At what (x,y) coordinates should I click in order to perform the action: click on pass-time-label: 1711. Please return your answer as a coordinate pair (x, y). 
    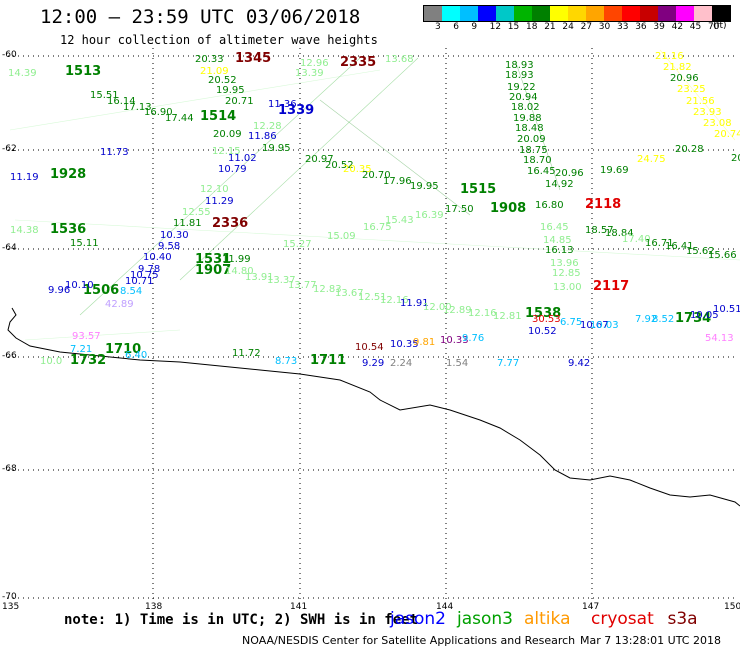
    Looking at the image, I should click on (328, 360).